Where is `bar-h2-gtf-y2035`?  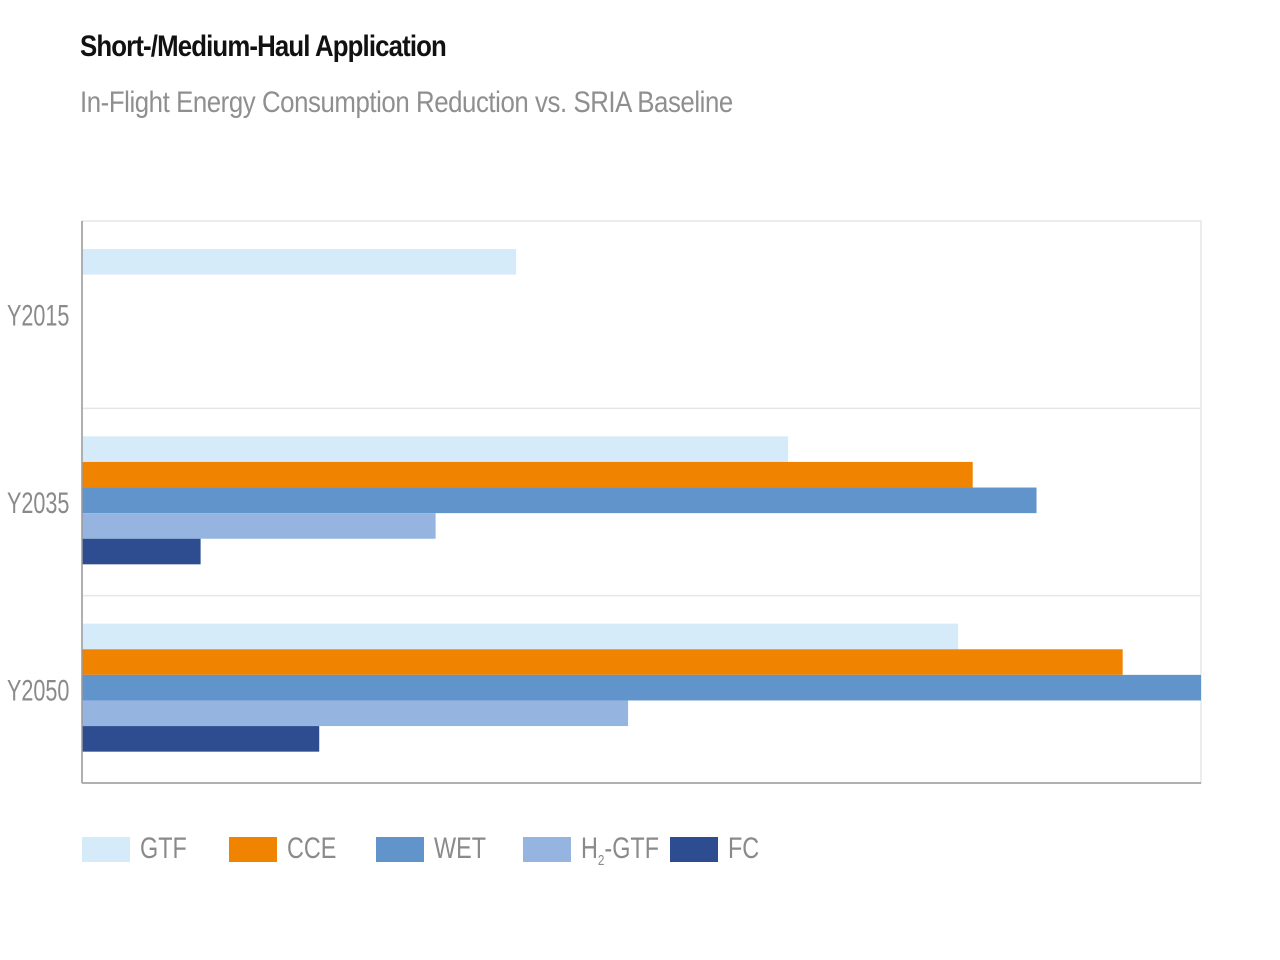
bar-h2-gtf-y2035 is located at coordinates (259, 526).